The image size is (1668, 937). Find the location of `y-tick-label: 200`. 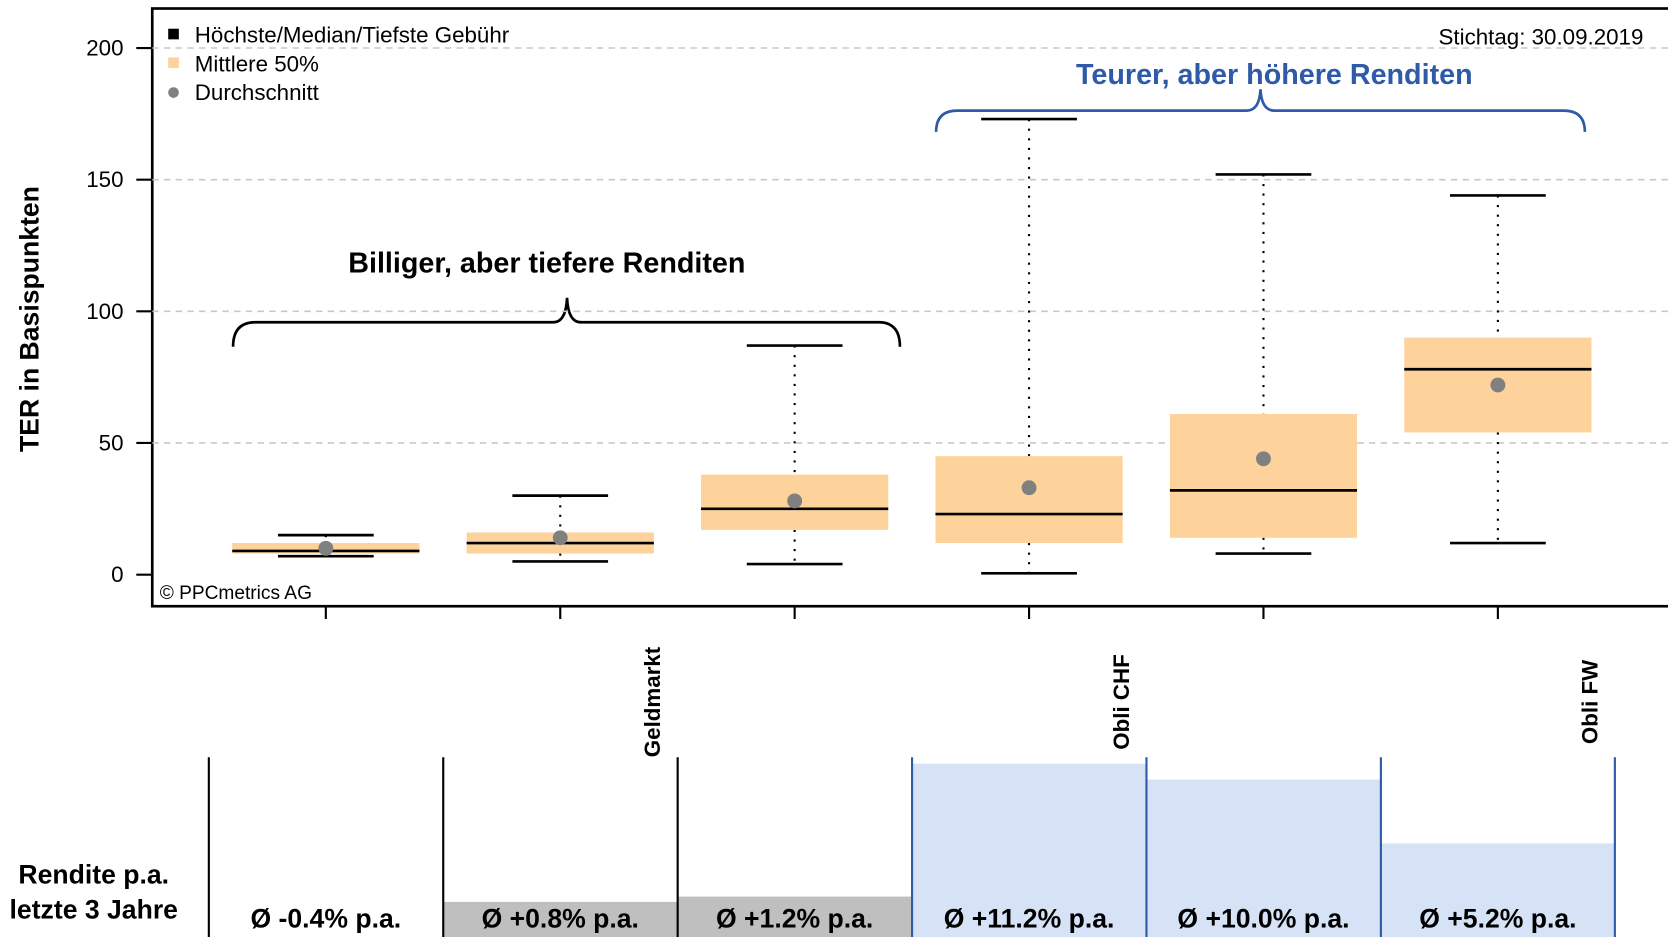

y-tick-label: 200 is located at coordinates (104, 47).